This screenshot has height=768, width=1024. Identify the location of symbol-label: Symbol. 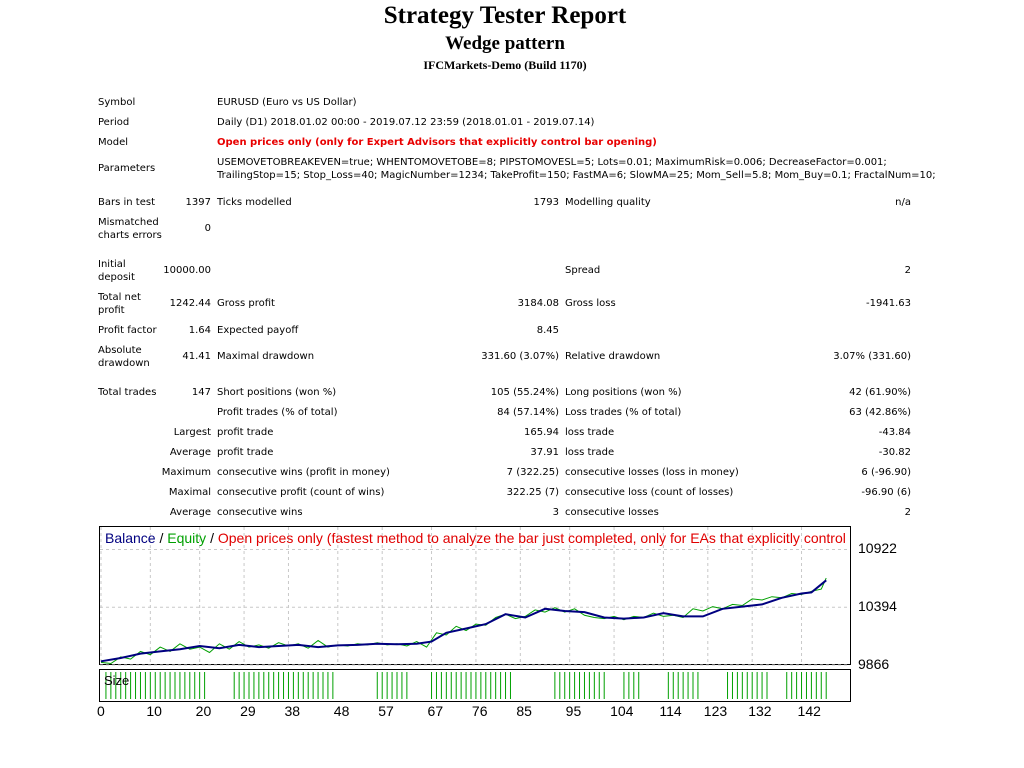
(117, 102).